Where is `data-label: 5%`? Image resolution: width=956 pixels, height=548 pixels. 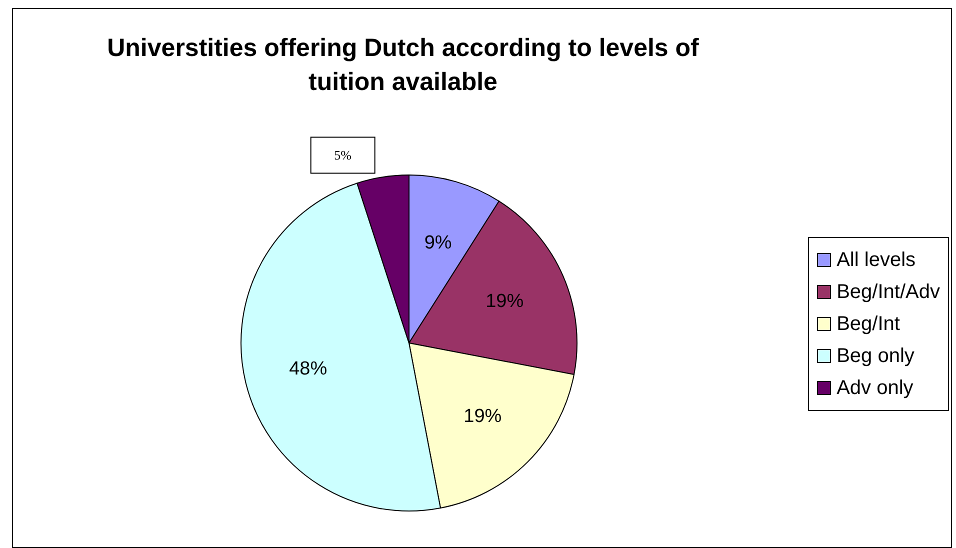 data-label: 5% is located at coordinates (343, 155).